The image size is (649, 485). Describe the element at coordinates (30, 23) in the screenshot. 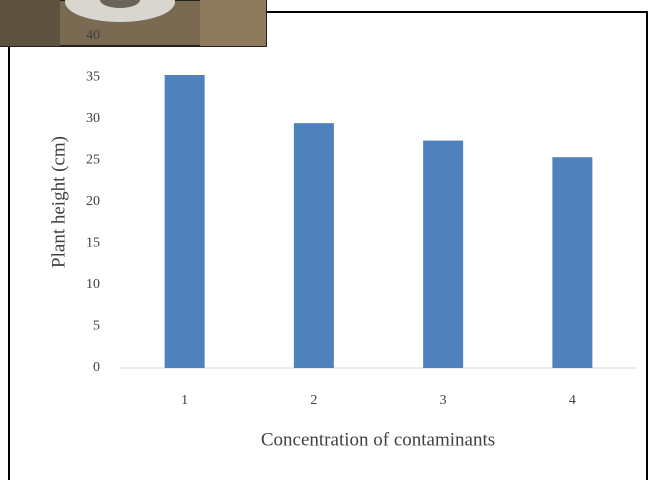

I see `photo-shade` at that location.